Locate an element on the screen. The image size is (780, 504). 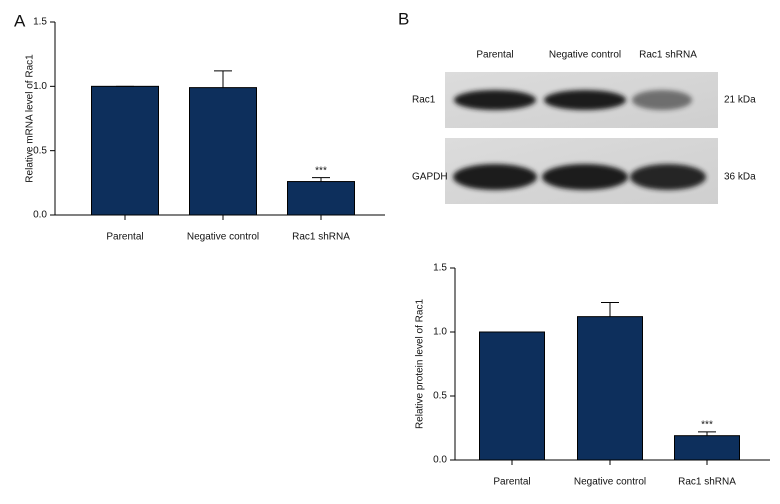
size-label: 21 kDa is located at coordinates (740, 100).